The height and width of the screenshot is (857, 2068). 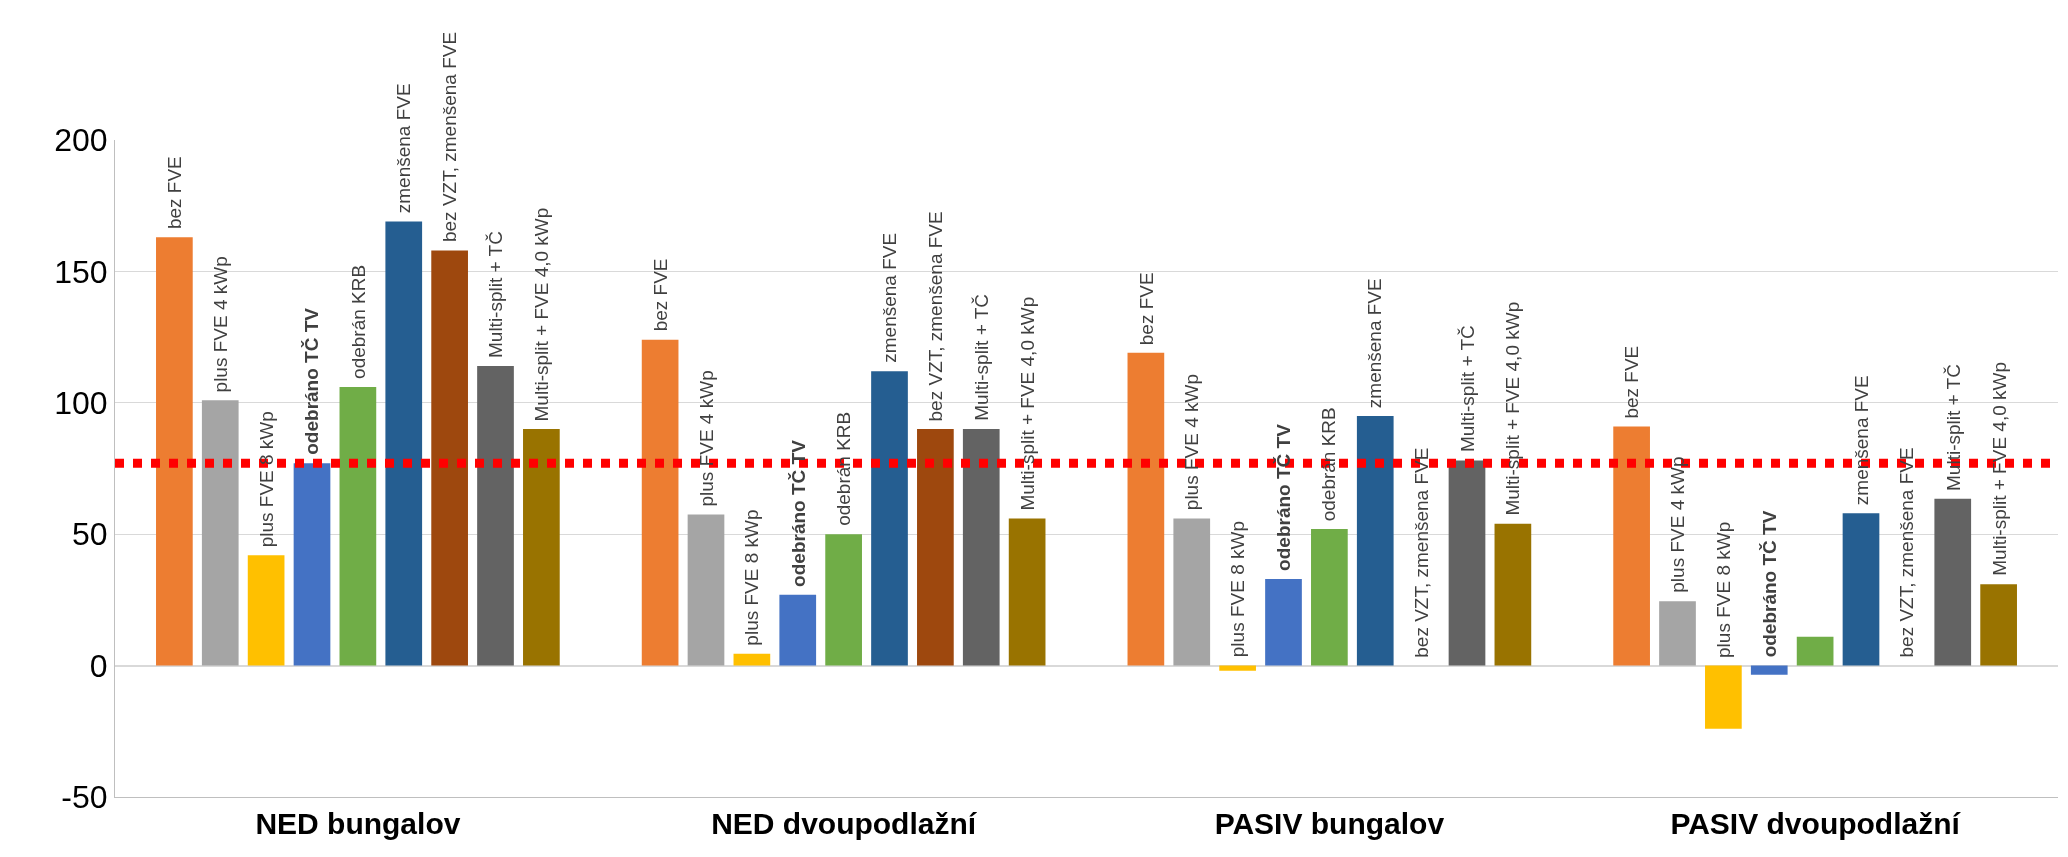 I want to click on y-tick-label: 0, so click(x=98, y=665).